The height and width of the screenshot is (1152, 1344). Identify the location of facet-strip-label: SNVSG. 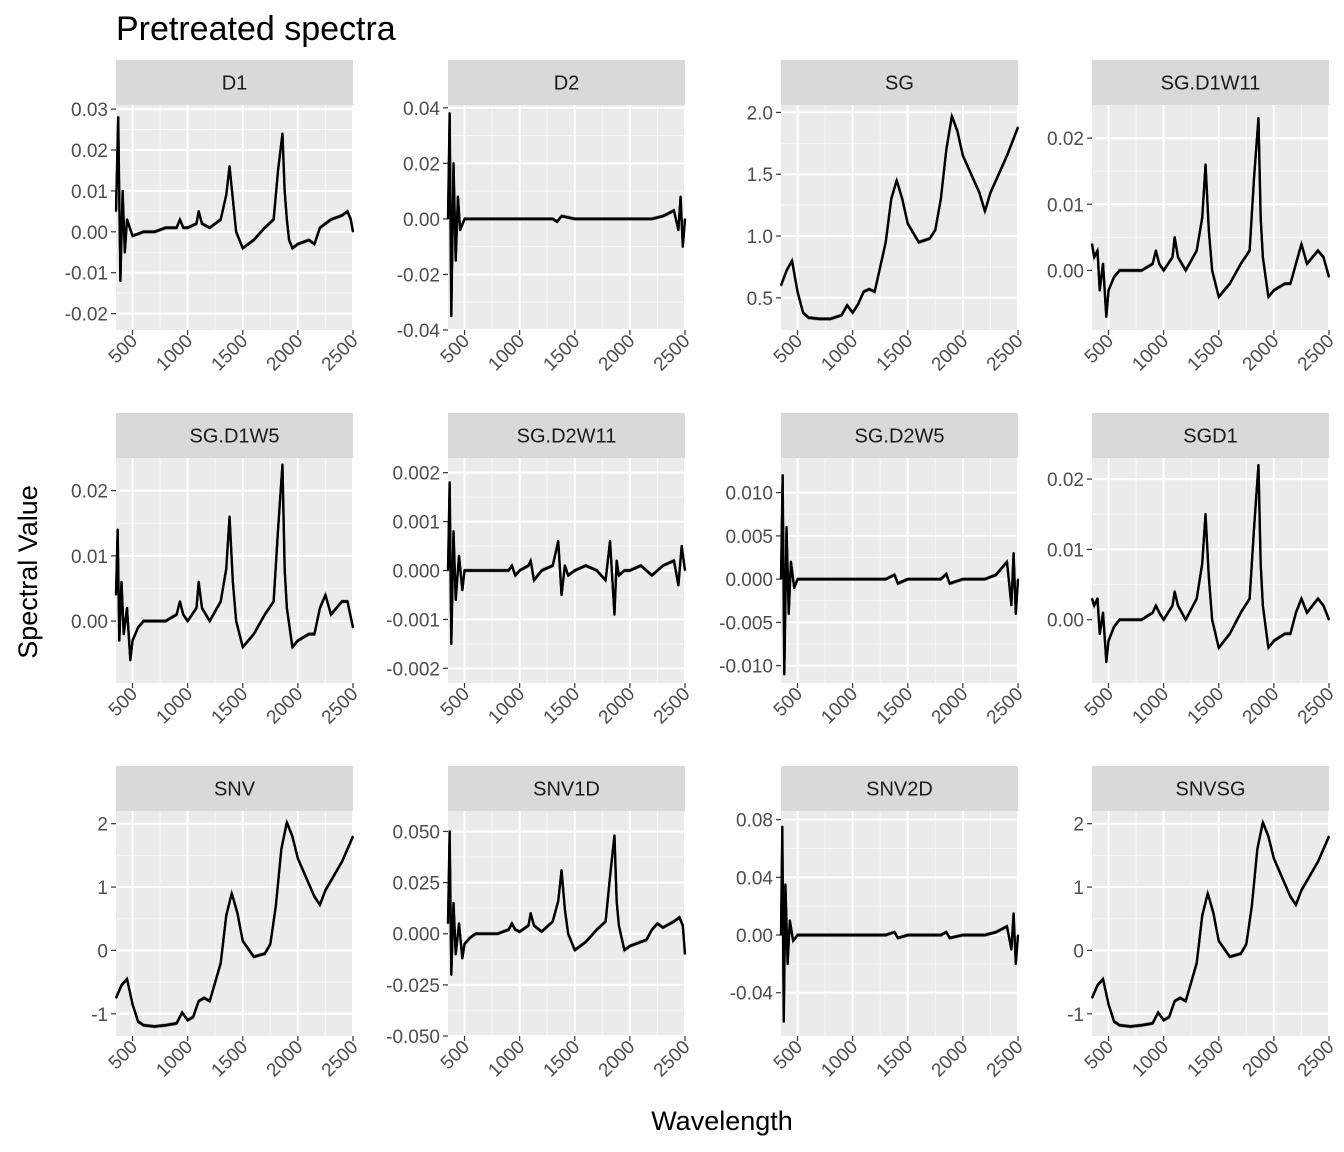
(1210, 790).